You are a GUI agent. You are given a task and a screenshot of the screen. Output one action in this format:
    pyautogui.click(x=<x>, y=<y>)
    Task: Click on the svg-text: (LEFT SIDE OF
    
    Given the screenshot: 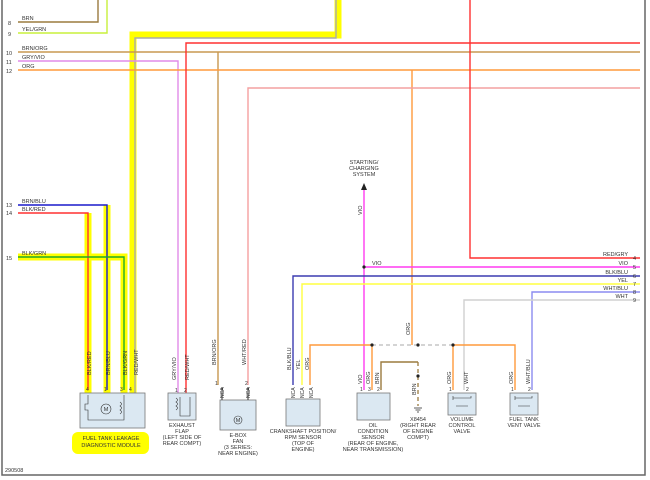 What is the action you would take?
    pyautogui.click(x=182, y=438)
    